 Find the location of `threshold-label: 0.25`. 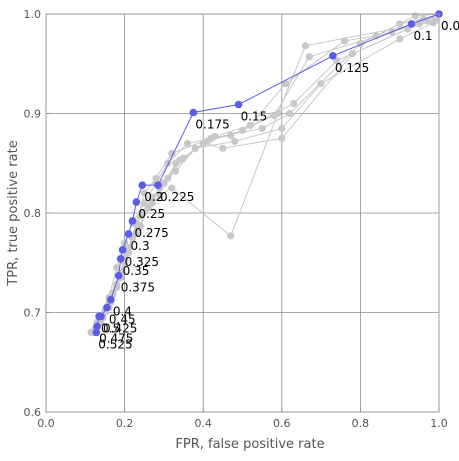

threshold-label: 0.25 is located at coordinates (151, 214).